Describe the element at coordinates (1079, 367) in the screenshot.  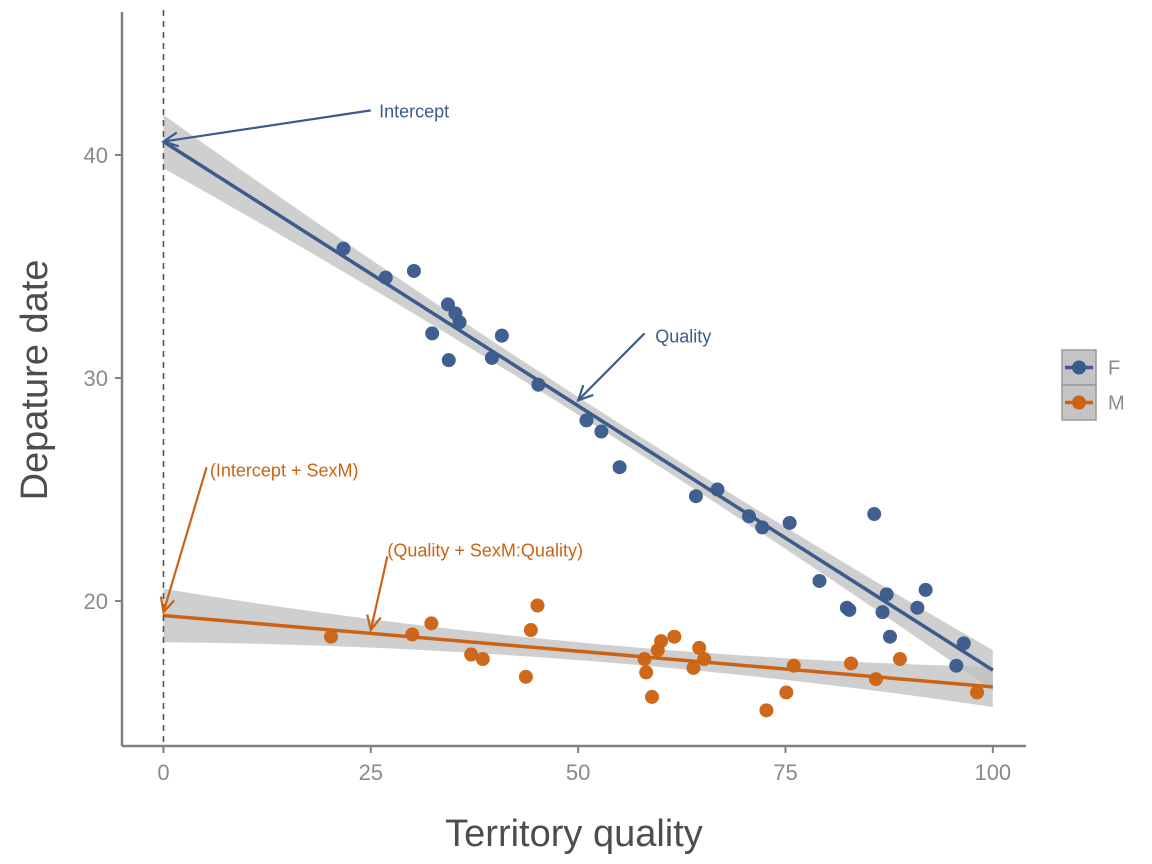
I see `legend-key-point-F` at that location.